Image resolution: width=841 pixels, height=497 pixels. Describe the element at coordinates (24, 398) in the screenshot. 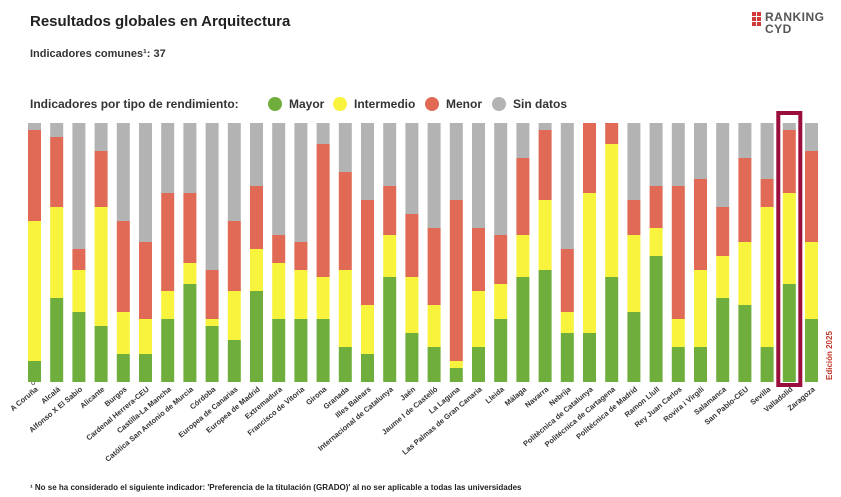

I see `x-tick-label: A Coruña` at that location.